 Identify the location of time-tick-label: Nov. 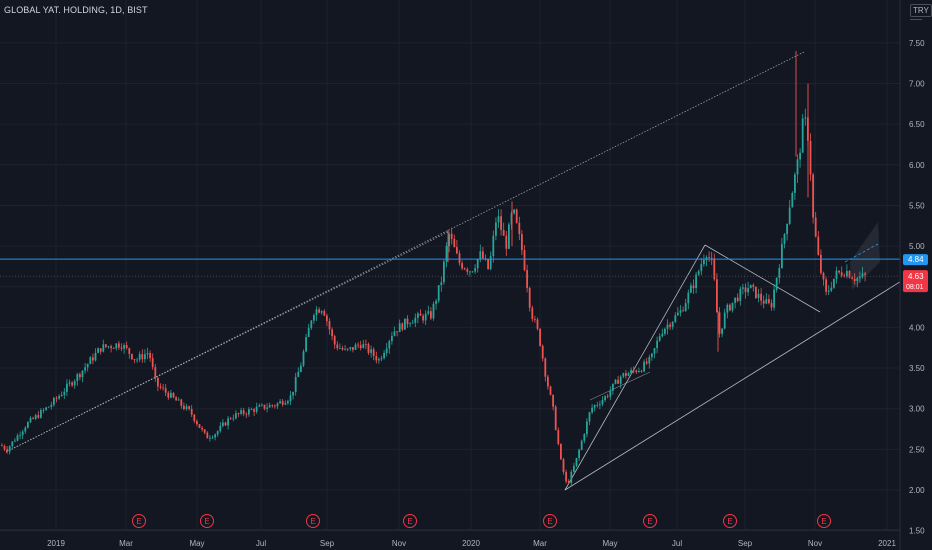
(815, 543).